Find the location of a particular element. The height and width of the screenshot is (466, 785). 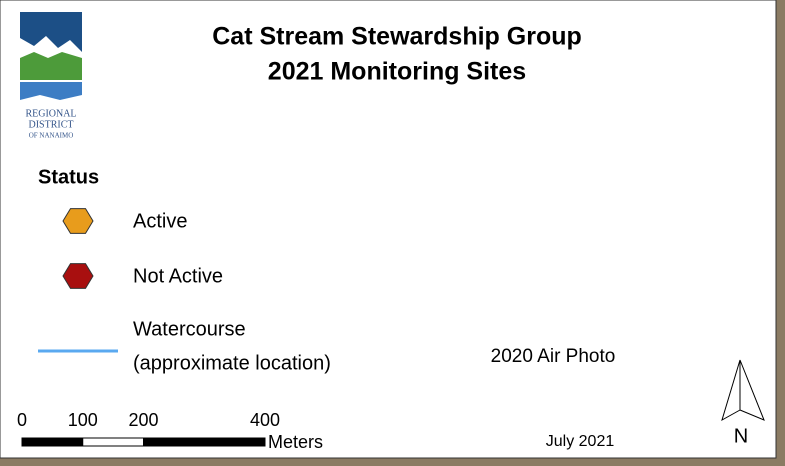

scale-tick-label: 100 is located at coordinates (83, 420).